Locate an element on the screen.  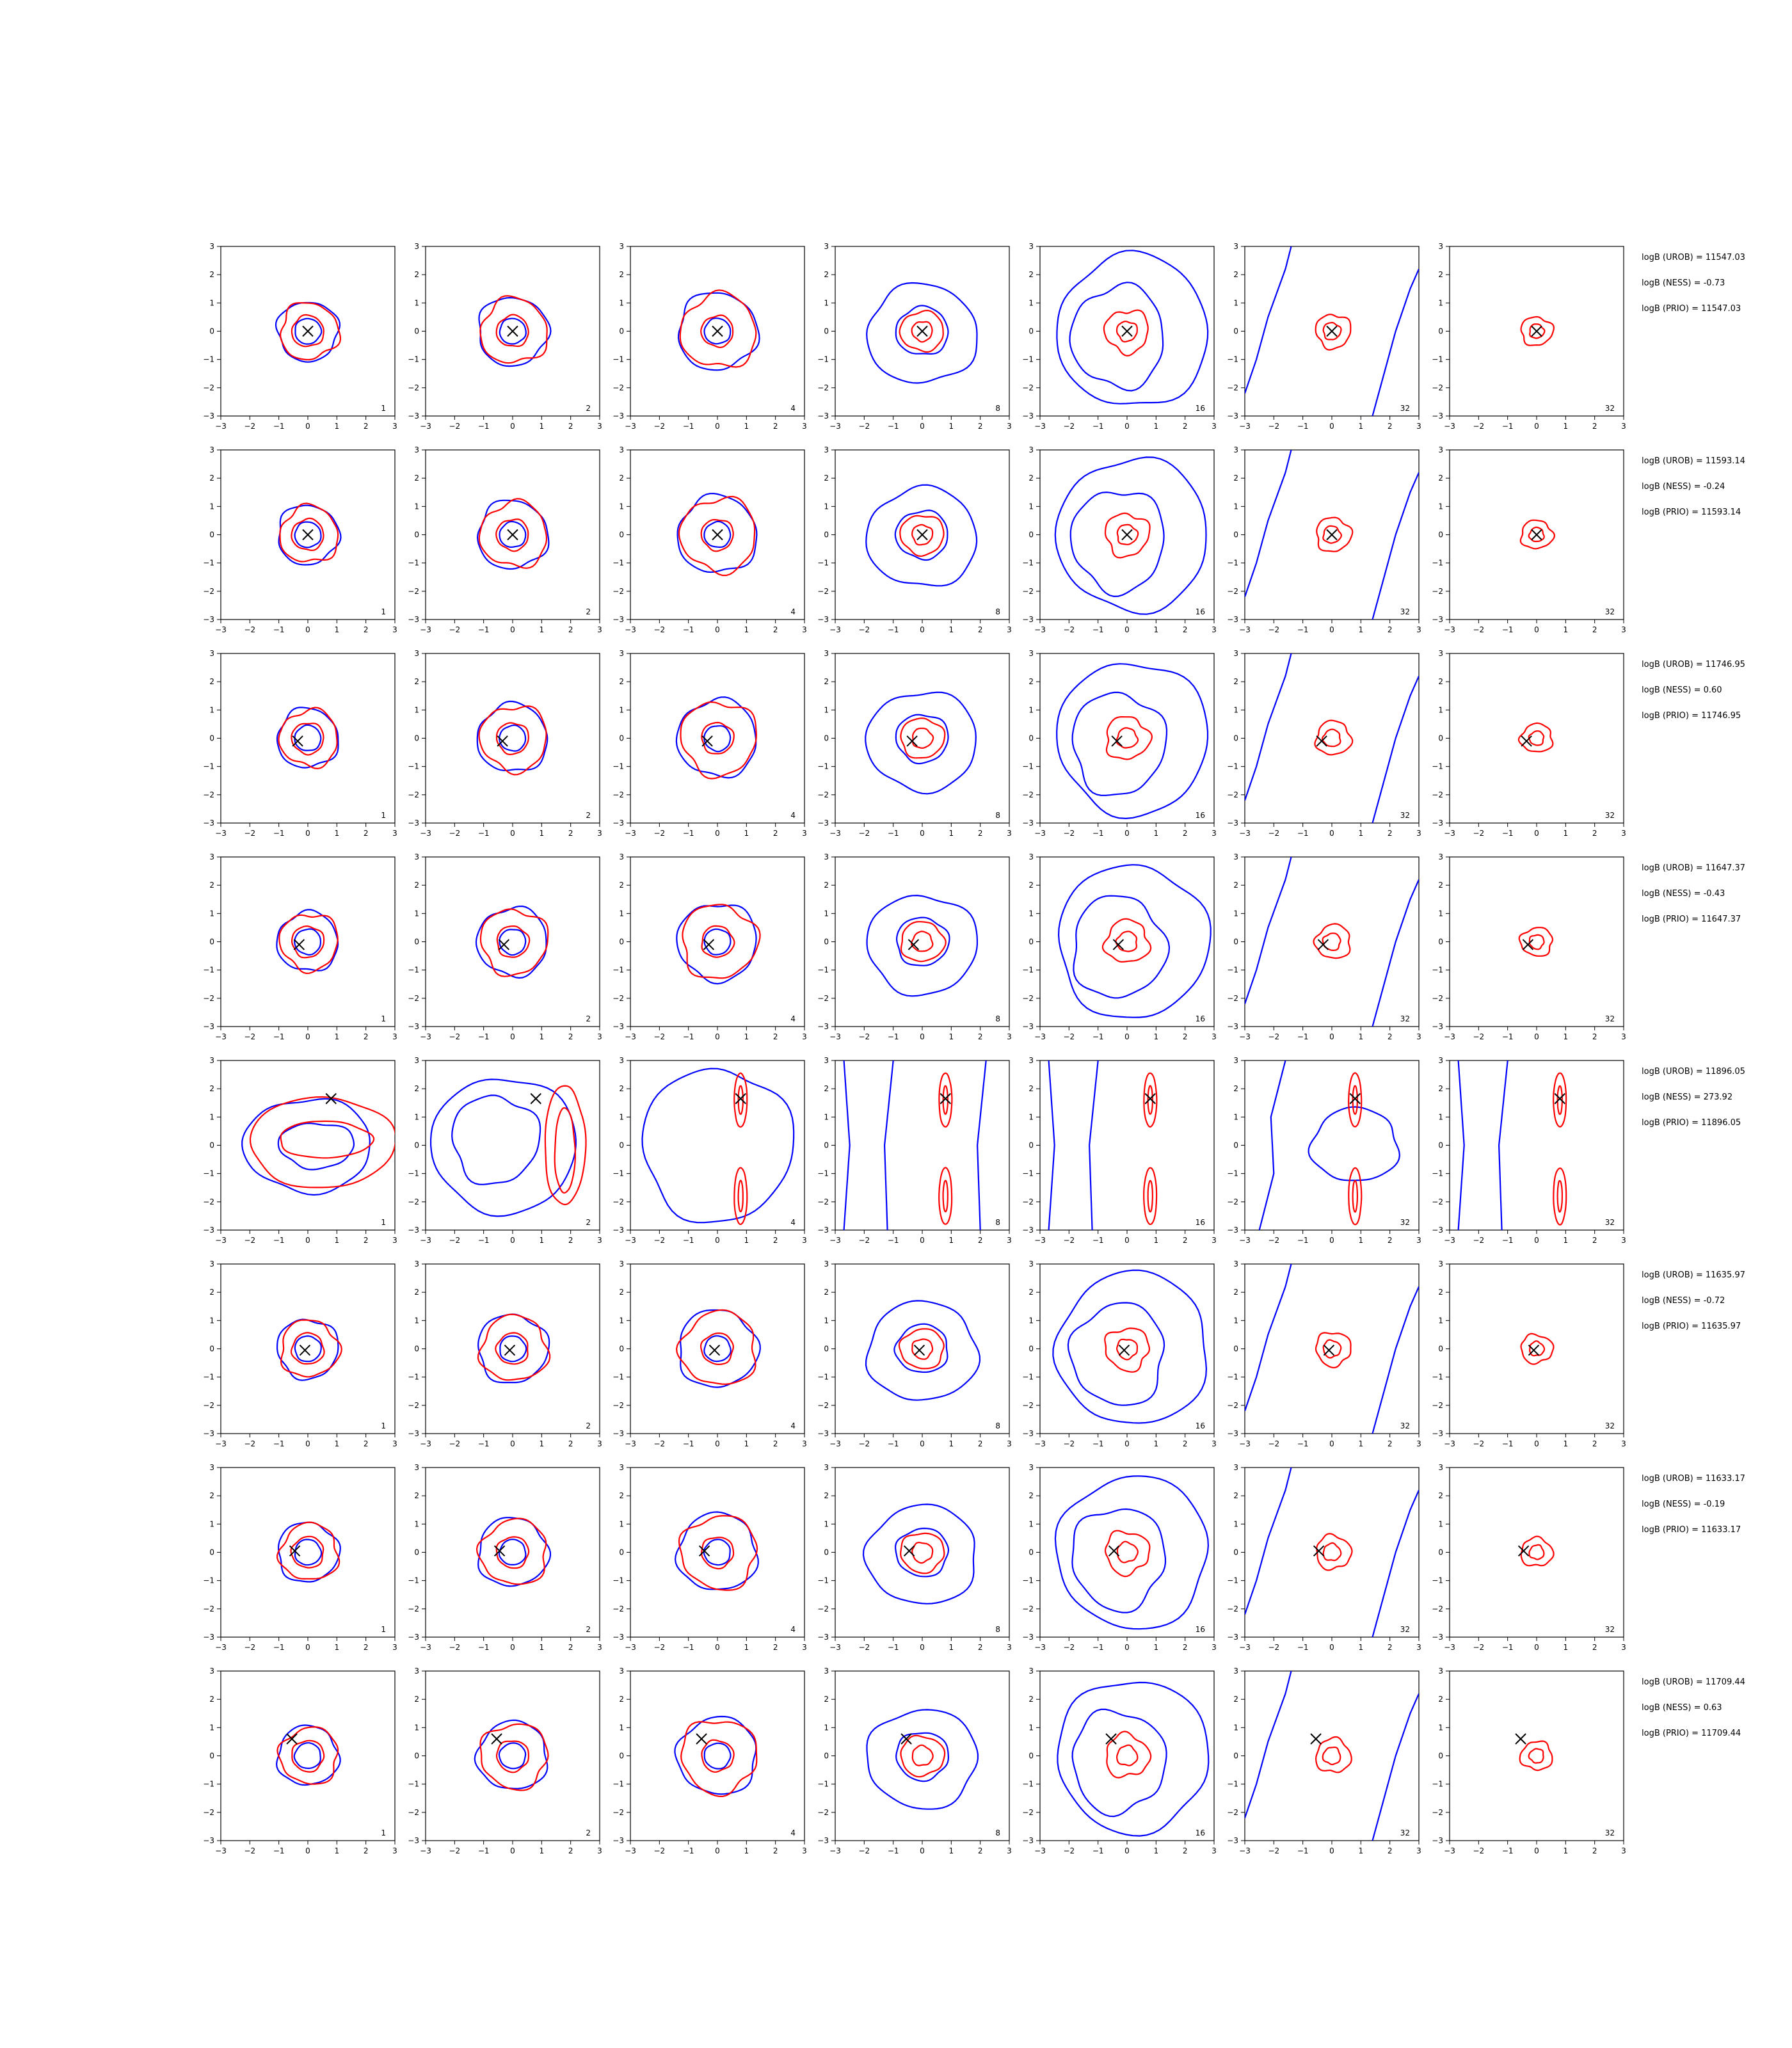
panel-label: 8 is located at coordinates (997, 1018).